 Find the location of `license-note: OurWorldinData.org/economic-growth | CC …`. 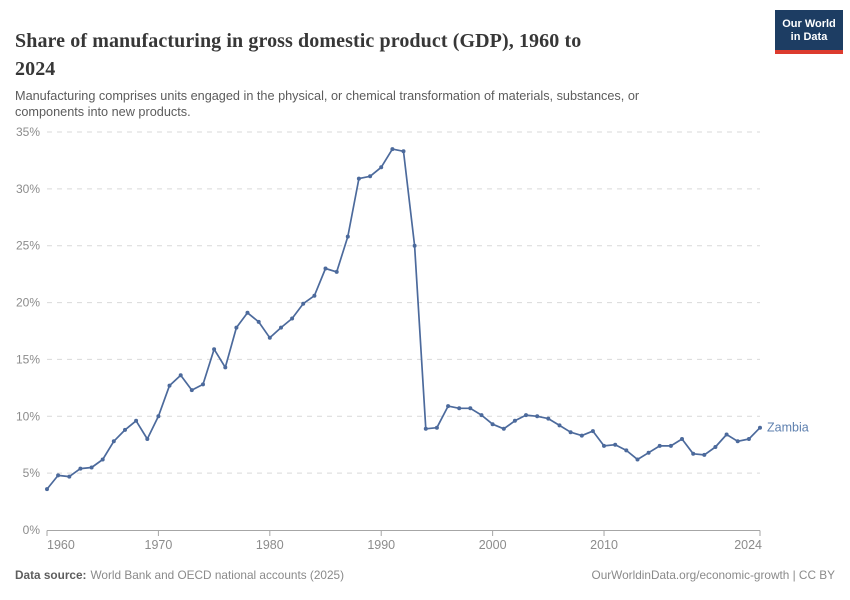

license-note: OurWorldinData.org/economic-growth | CC … is located at coordinates (713, 575).